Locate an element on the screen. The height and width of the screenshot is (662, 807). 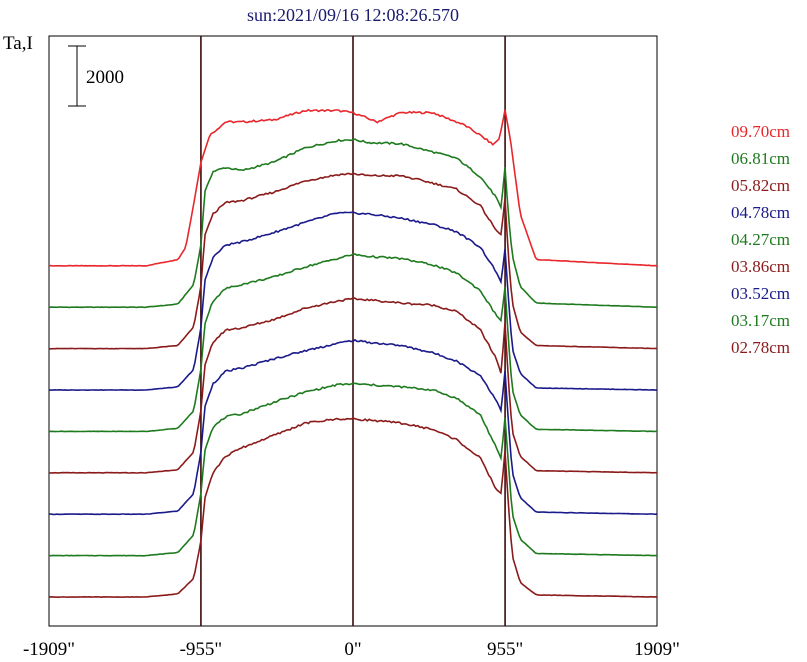
legend-entry: 04.78cm is located at coordinates (761, 212).